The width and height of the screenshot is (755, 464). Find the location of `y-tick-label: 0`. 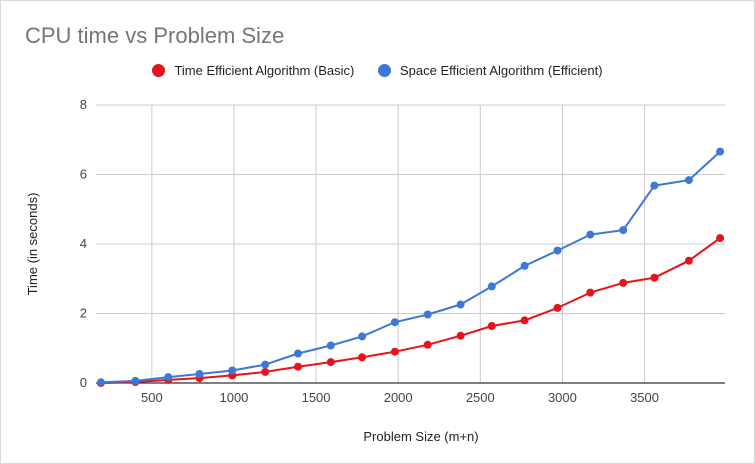

y-tick-label: 0 is located at coordinates (83, 382).